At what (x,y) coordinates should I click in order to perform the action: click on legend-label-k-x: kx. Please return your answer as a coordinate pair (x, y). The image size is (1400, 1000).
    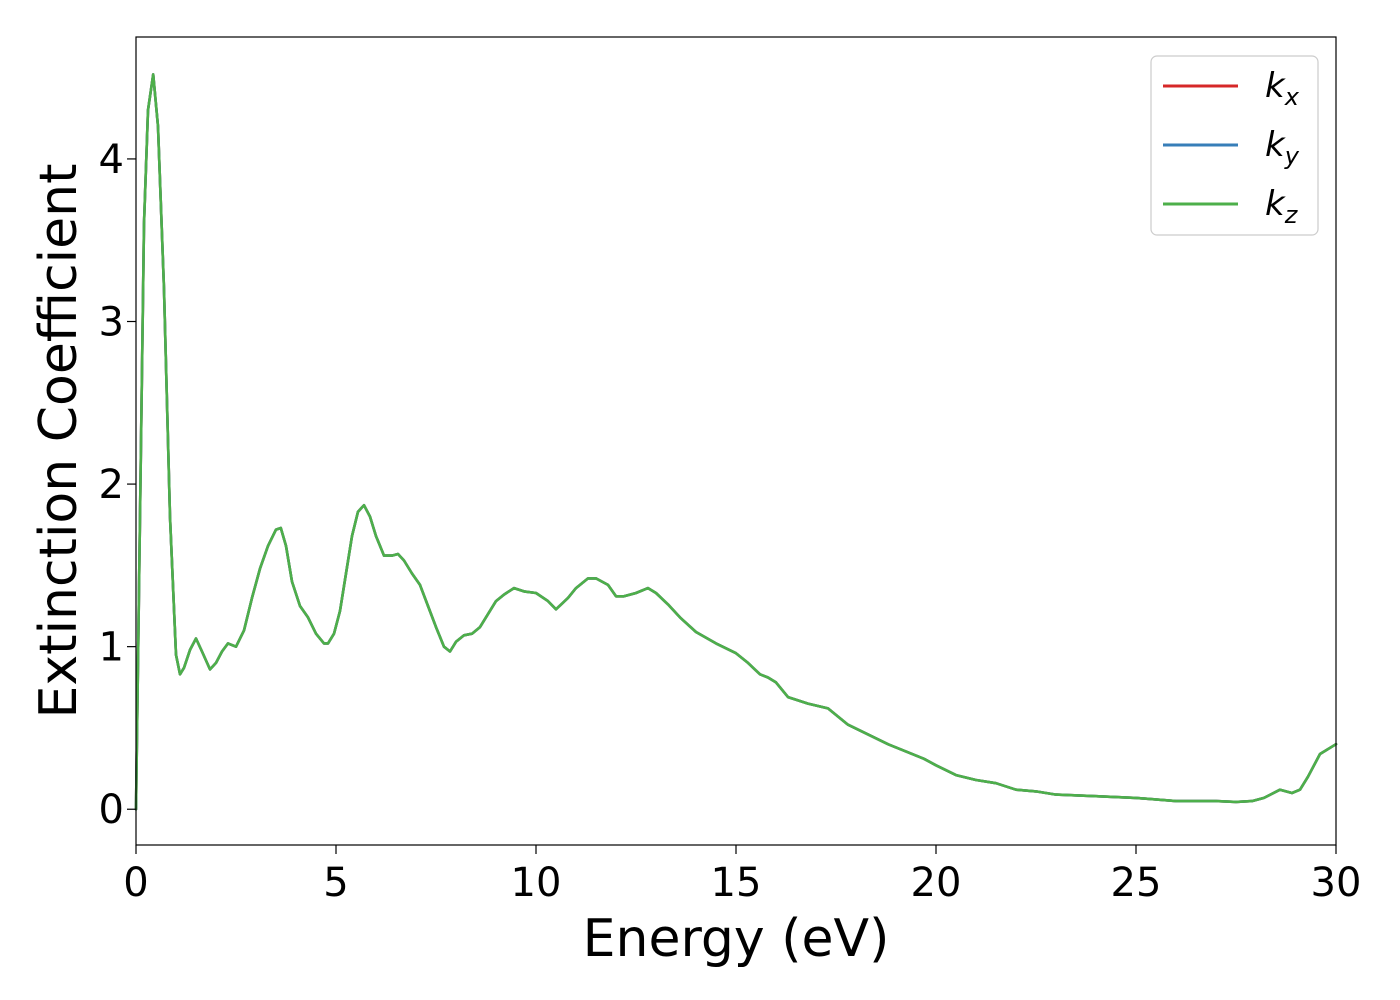
    Looking at the image, I should click on (1282, 88).